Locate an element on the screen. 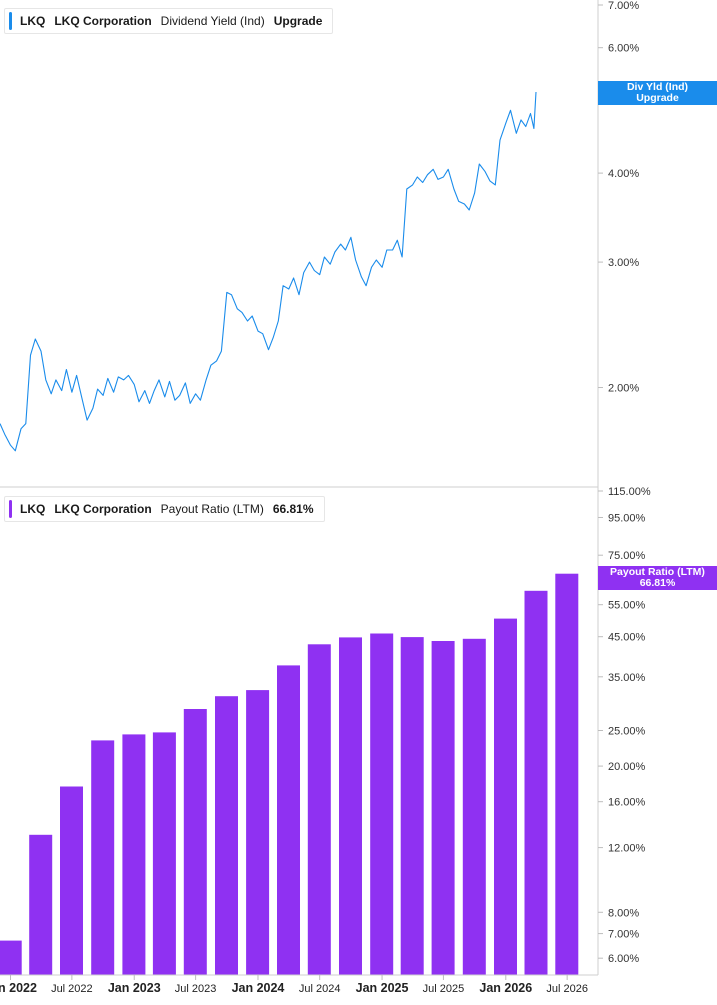  dividend-yield-price-tag: Div Yld (Ind) Upgrade is located at coordinates (657, 92).